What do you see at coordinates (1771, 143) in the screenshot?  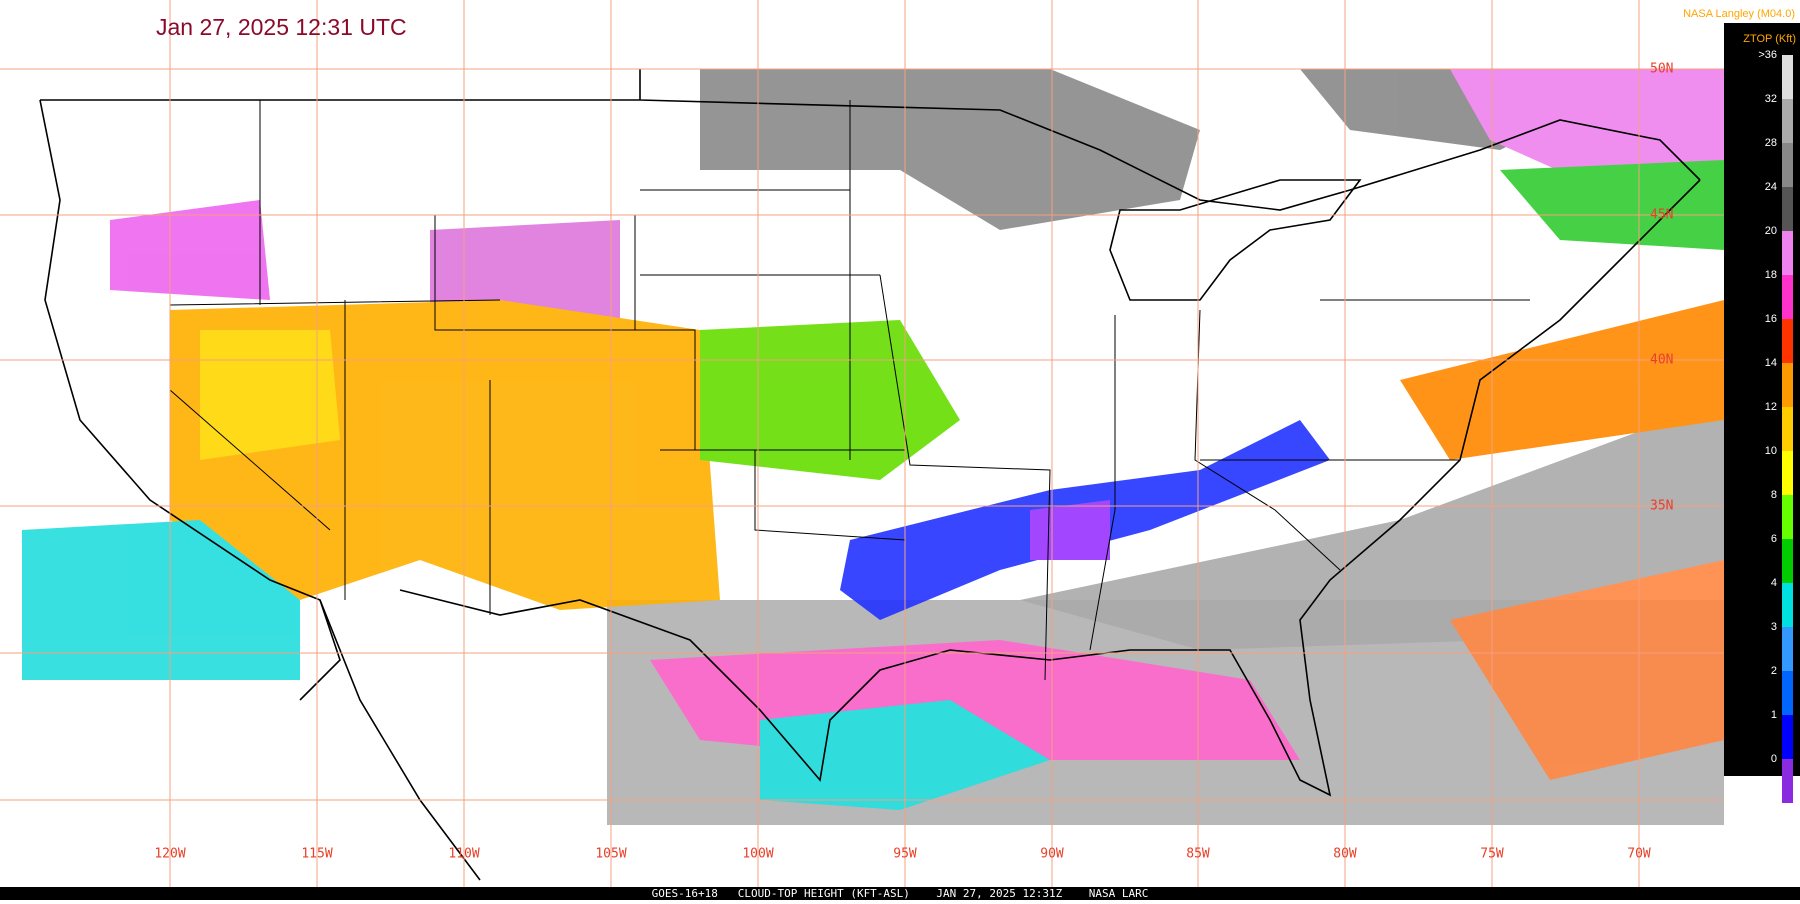 I see `legend-label: 28` at bounding box center [1771, 143].